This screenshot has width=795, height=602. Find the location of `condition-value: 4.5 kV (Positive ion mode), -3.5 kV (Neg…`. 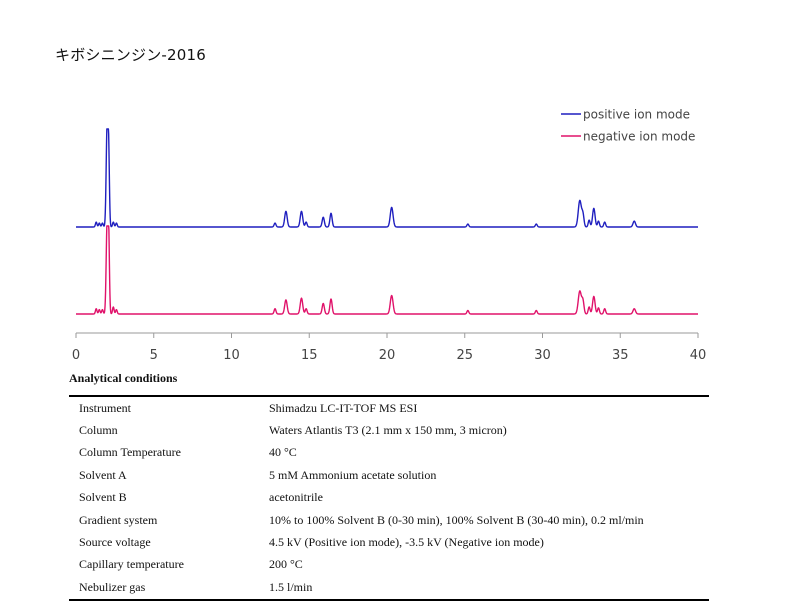

condition-value: 4.5 kV (Positive ion mode), -3.5 kV (Neg… is located at coordinates (406, 542).